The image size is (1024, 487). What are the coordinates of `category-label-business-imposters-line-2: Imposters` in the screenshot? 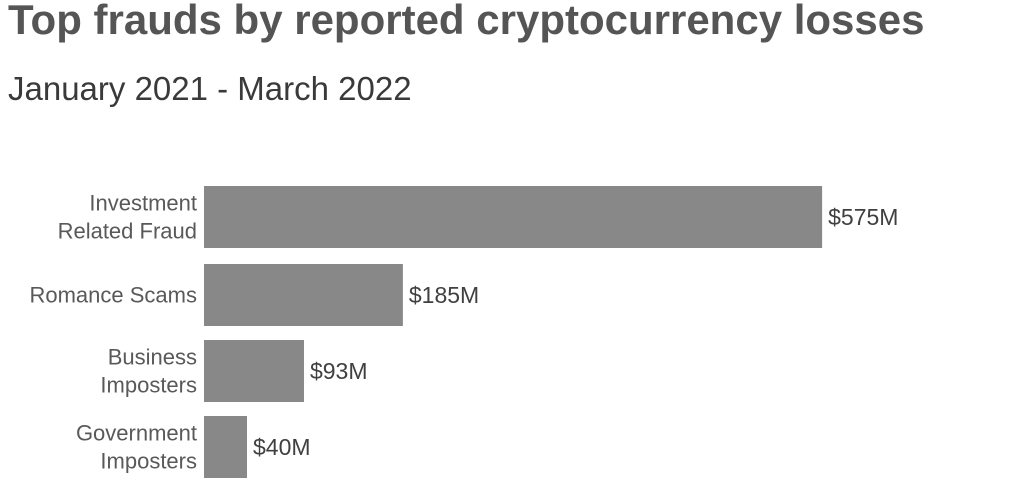 It's located at (148, 385).